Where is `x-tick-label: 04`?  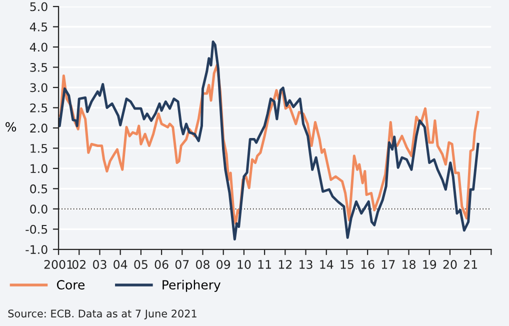
x-tick-label: 04 is located at coordinates (121, 264).